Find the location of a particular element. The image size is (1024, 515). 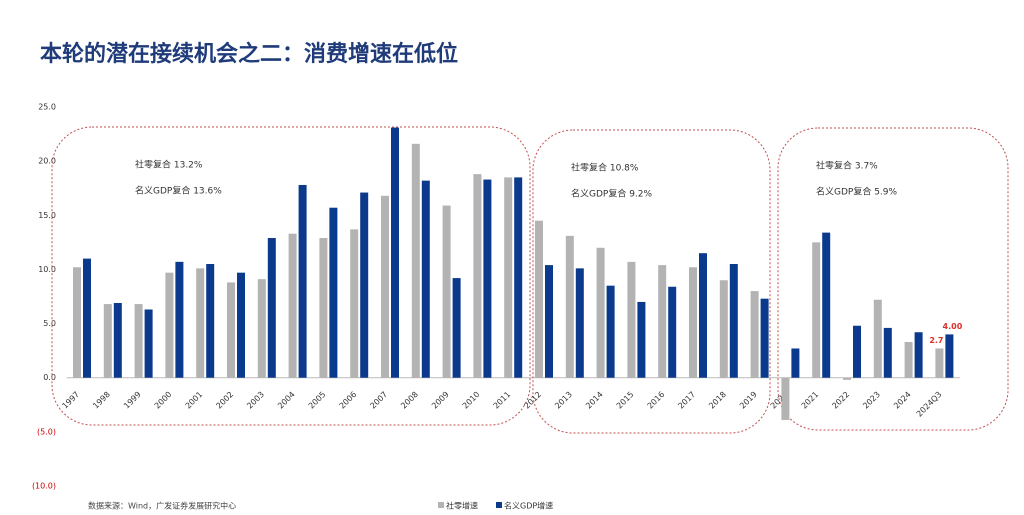

annotation: 名义GDP复合 13.6% is located at coordinates (178, 191).